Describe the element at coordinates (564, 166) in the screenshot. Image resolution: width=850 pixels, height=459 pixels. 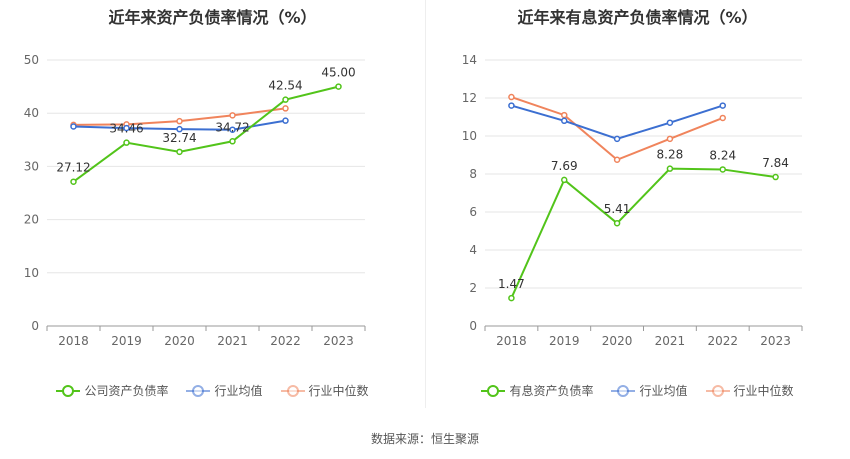
I see `data-label: 7.69` at that location.